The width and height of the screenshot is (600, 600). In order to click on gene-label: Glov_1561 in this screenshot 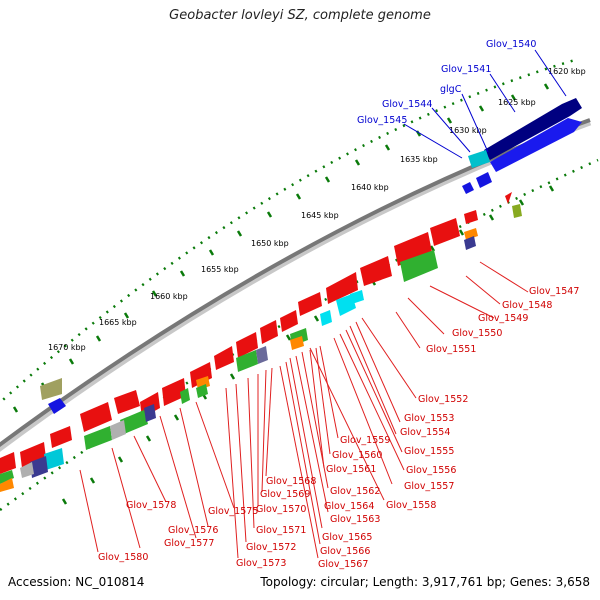, I will do `click(351, 469)`.